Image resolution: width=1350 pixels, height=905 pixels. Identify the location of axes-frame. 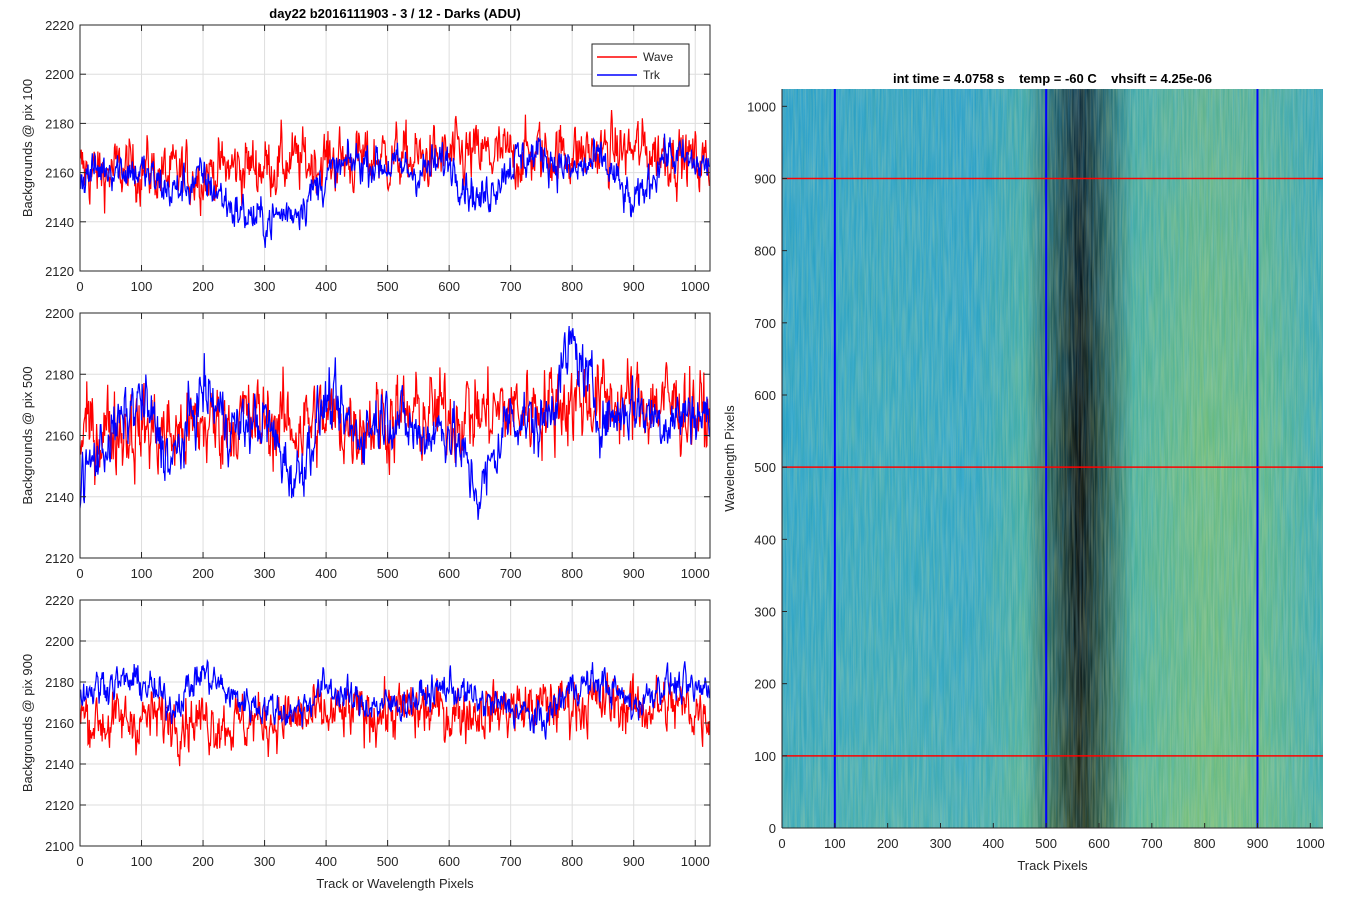
(395, 148).